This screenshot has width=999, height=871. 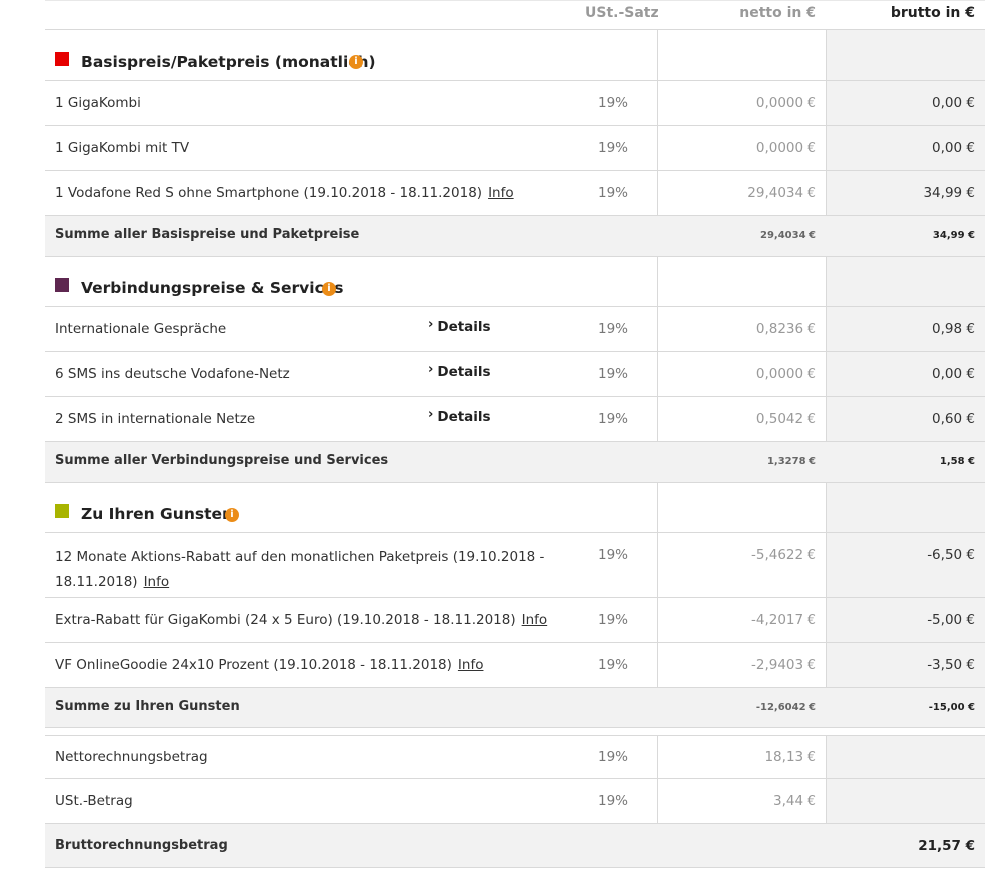 What do you see at coordinates (98, 103) in the screenshot?
I see `row-description: 1 GigaKombi` at bounding box center [98, 103].